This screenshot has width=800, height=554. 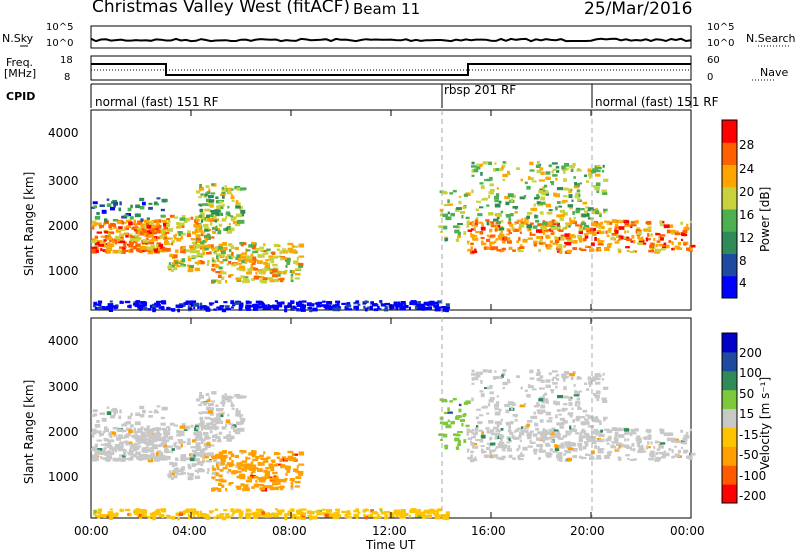 What do you see at coordinates (389, 531) in the screenshot?
I see `x-tick: 12:00` at bounding box center [389, 531].